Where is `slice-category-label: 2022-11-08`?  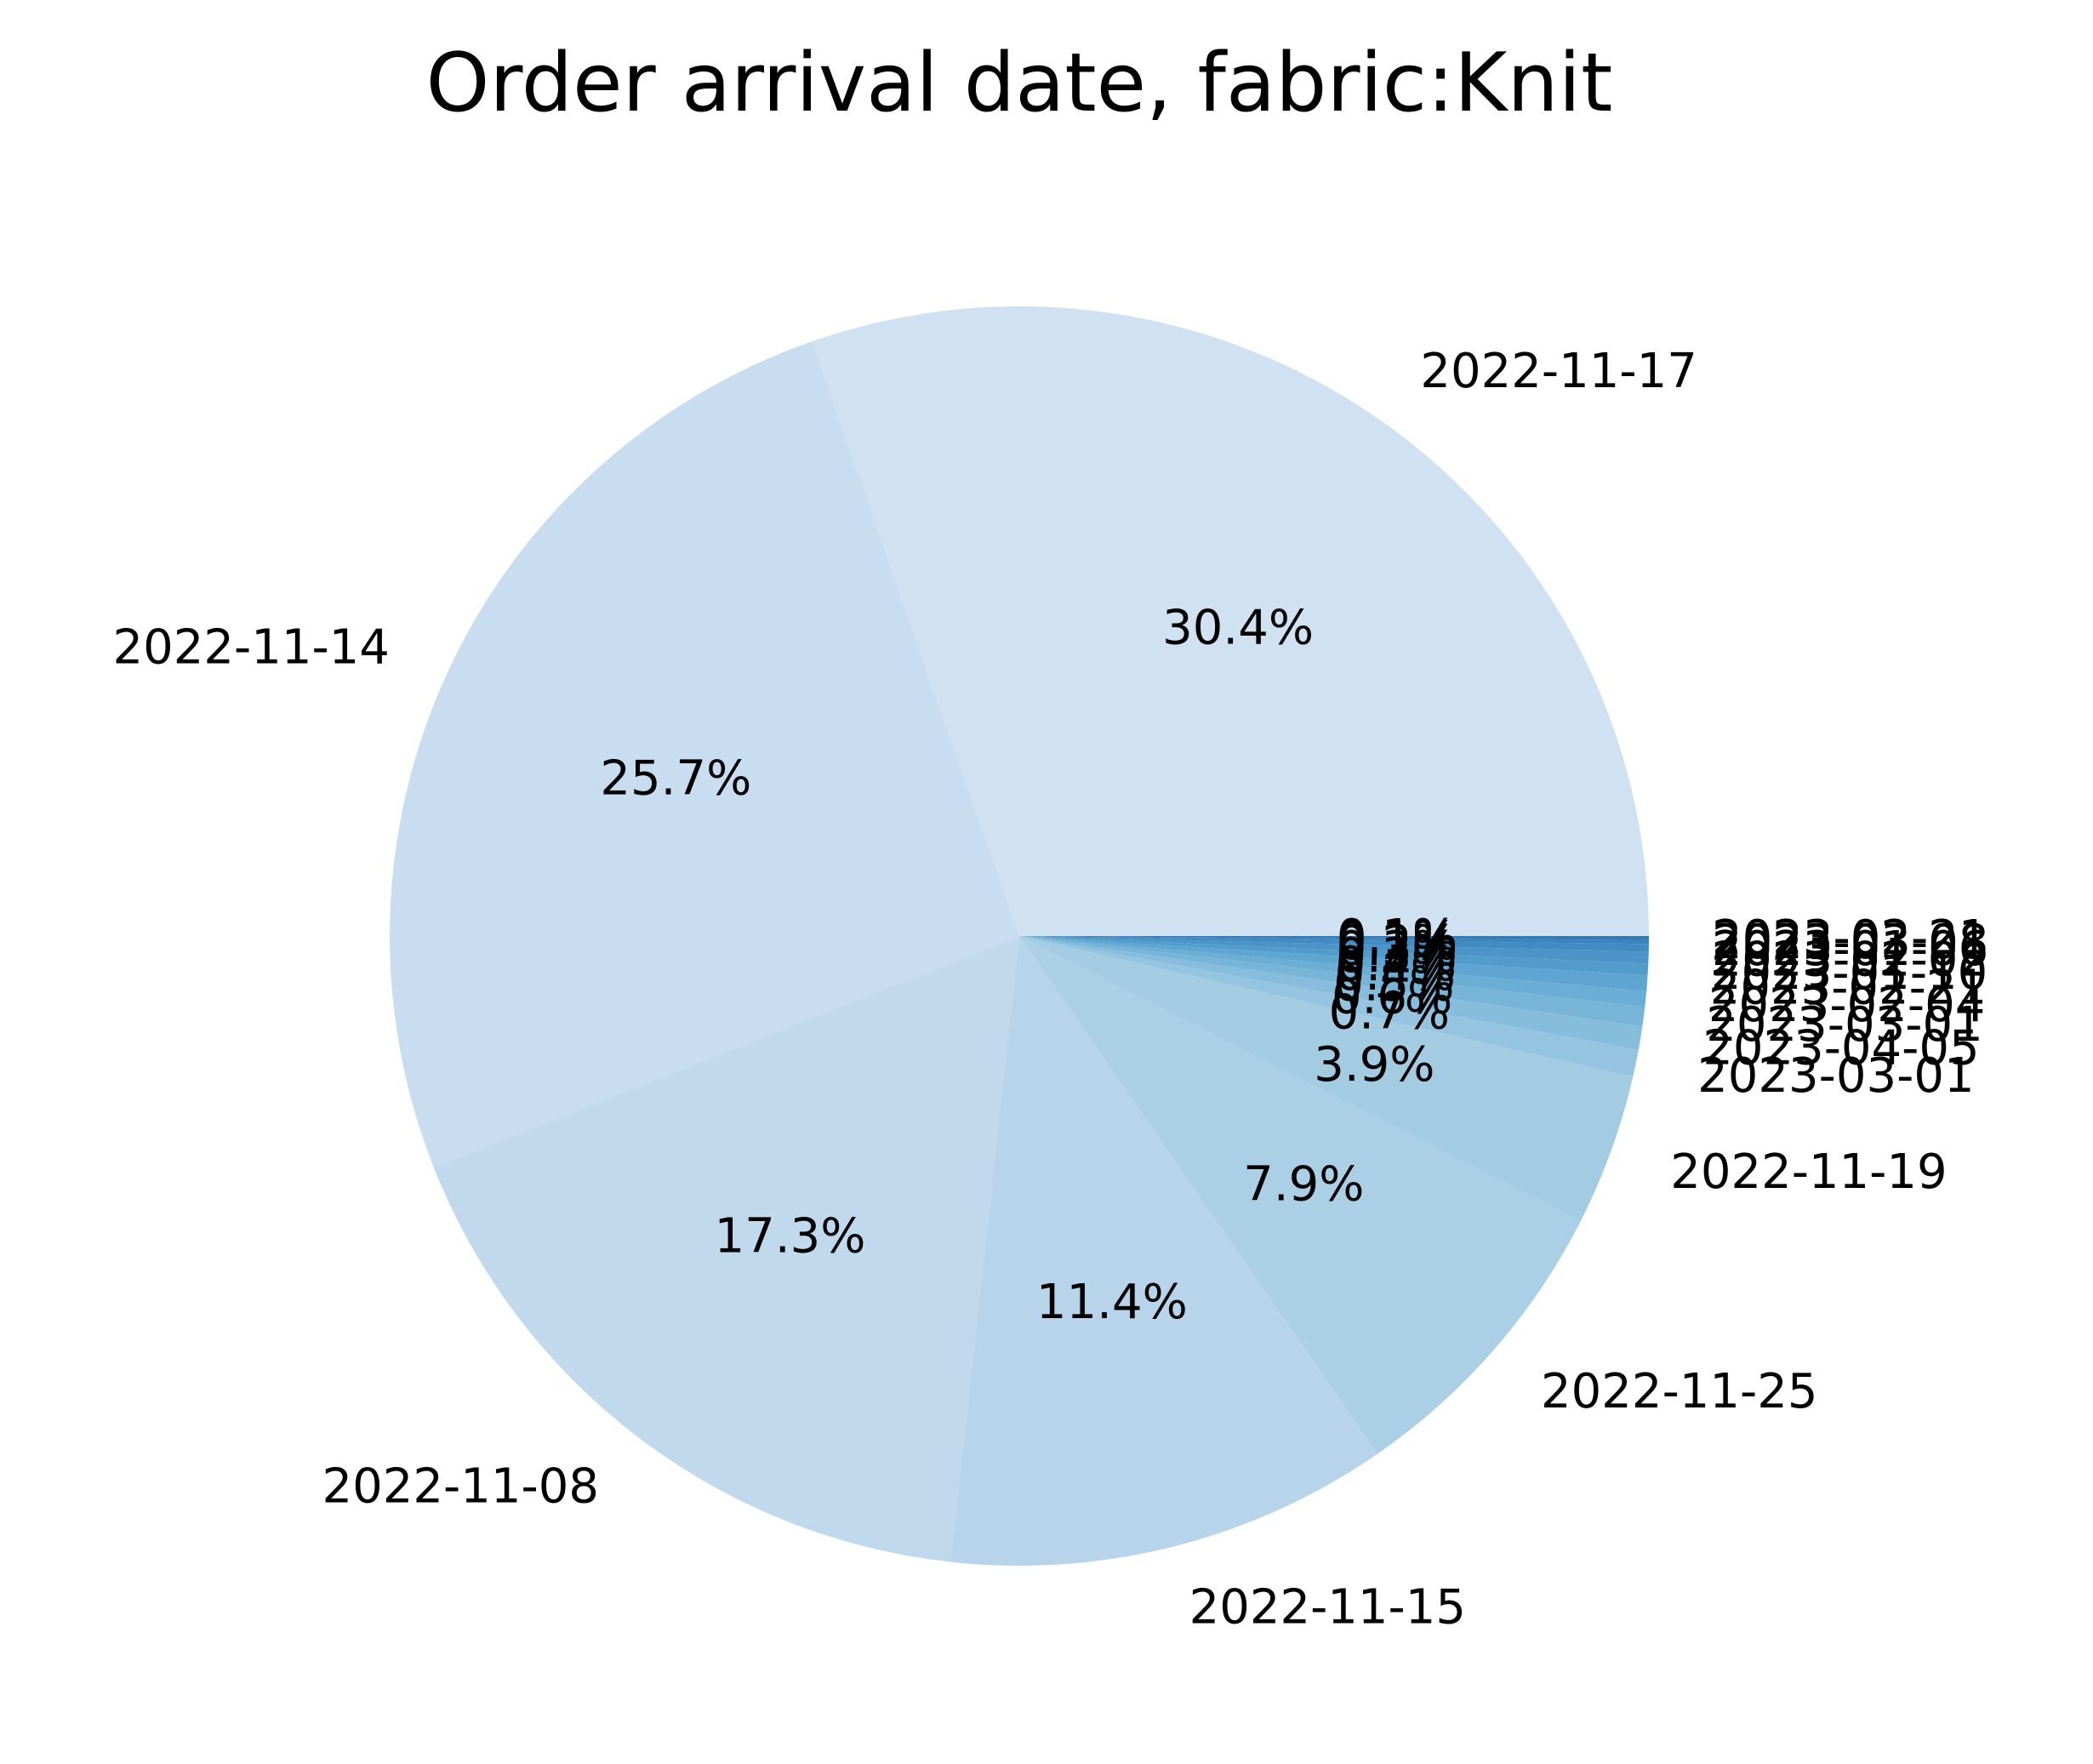 slice-category-label: 2022-11-08 is located at coordinates (460, 1486).